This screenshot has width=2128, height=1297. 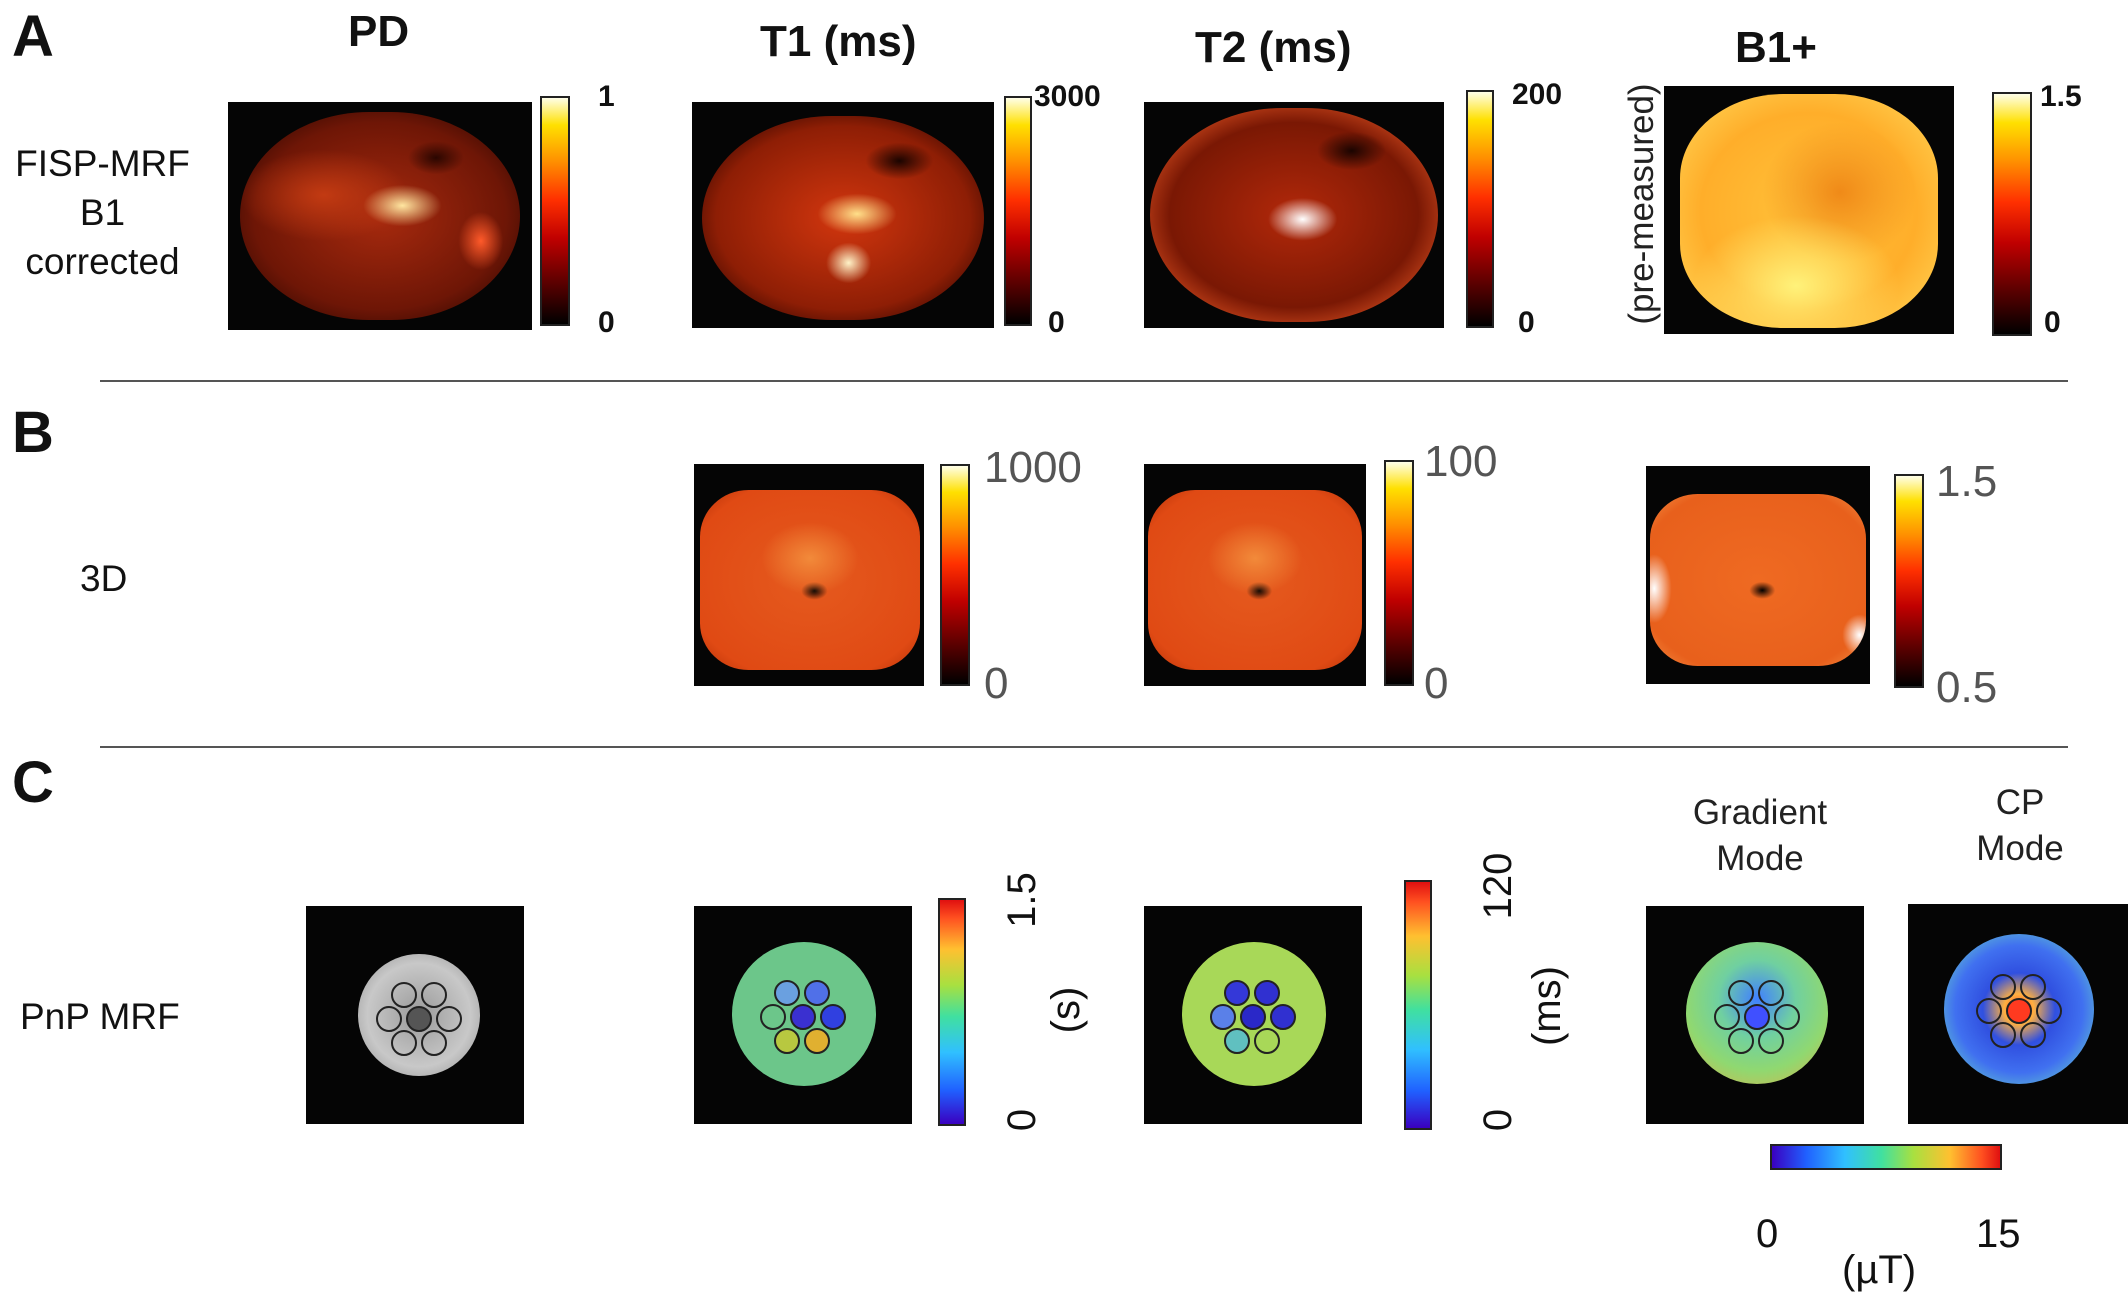 I want to click on b1-premeasured-label: (pre-measured), so click(x=1641, y=204).